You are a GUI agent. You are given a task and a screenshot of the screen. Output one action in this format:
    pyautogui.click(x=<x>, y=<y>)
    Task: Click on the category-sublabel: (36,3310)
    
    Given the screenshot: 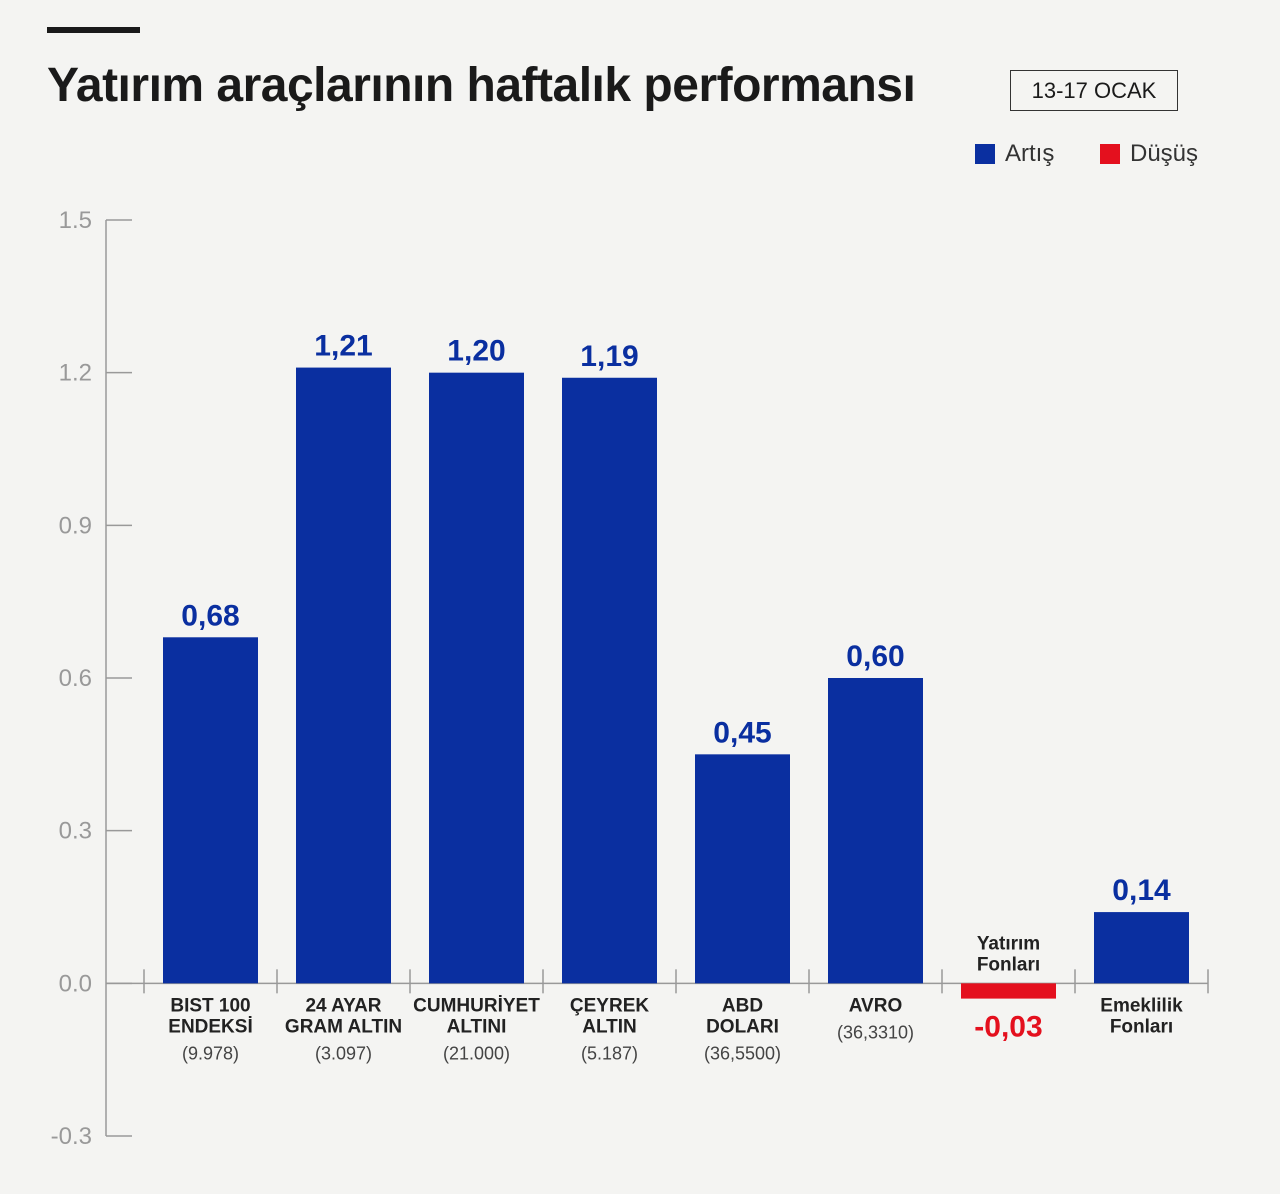 What is the action you would take?
    pyautogui.click(x=875, y=1032)
    